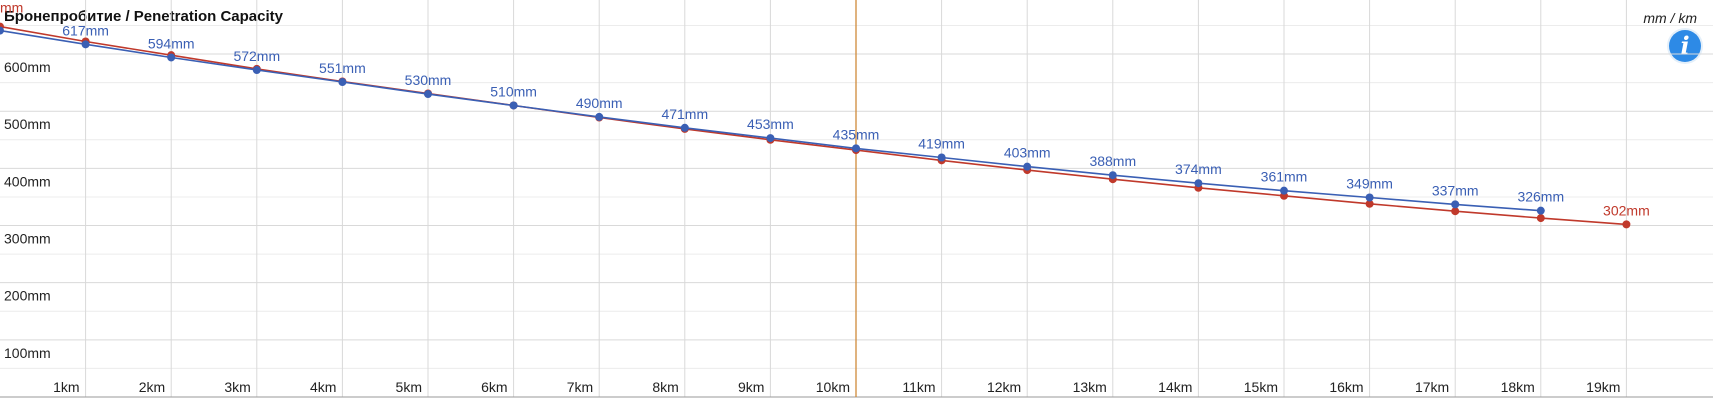  I want to click on x-tick-label: 5km, so click(409, 387).